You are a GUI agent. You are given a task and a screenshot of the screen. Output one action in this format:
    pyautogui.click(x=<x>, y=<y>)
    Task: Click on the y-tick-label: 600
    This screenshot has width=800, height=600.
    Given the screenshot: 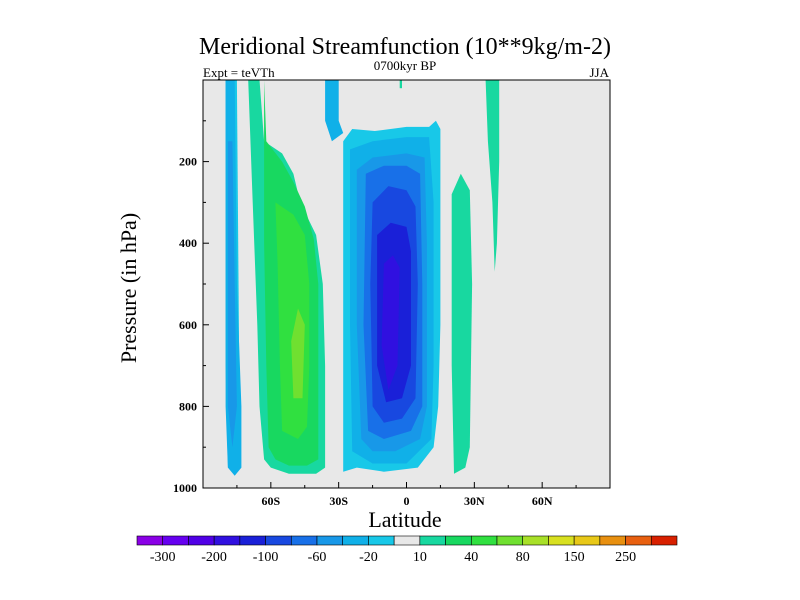 What is the action you would take?
    pyautogui.click(x=188, y=325)
    